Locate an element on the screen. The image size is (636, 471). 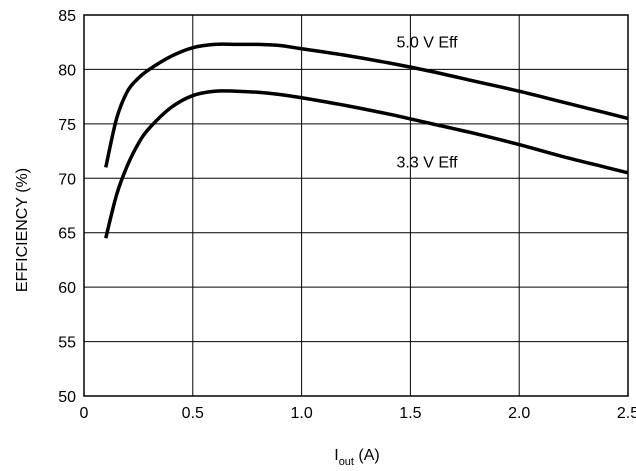
x-axis-label-main: I is located at coordinates (336, 455).